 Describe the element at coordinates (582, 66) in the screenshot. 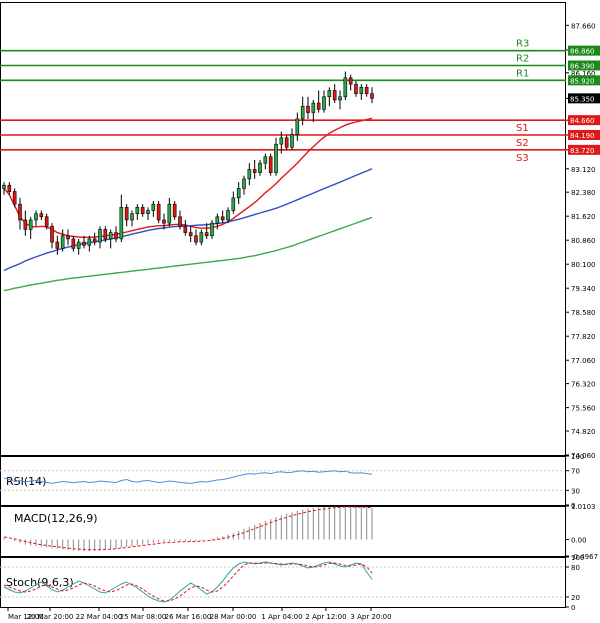

I see `level-price-label-r2: 86.390` at that location.